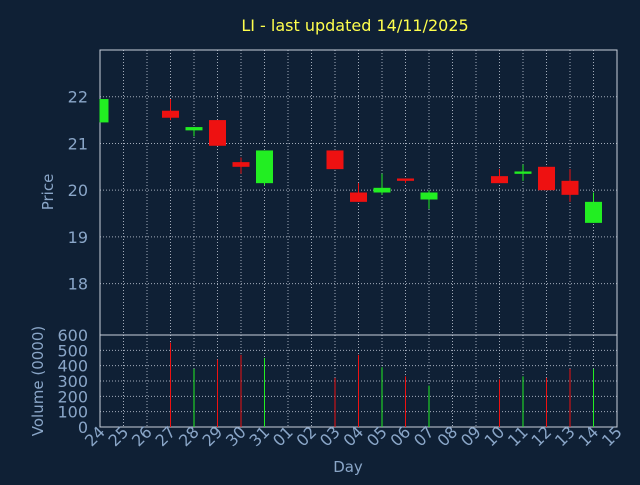 The width and height of the screenshot is (640, 485). What do you see at coordinates (354, 25) in the screenshot?
I see `chart-title: LI - last updated 14/11/2025` at bounding box center [354, 25].